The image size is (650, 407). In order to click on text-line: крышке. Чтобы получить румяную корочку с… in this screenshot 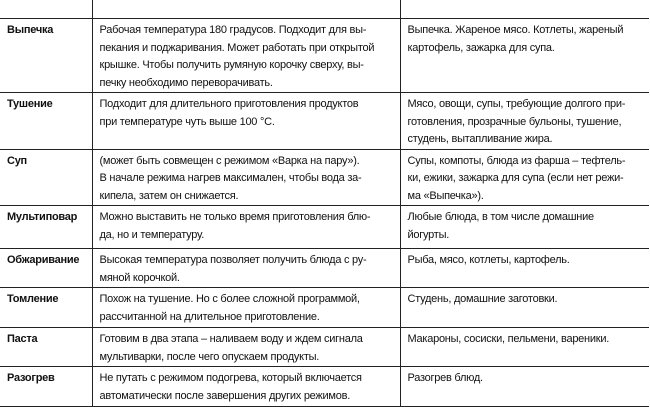, I will do `click(231, 65)`.